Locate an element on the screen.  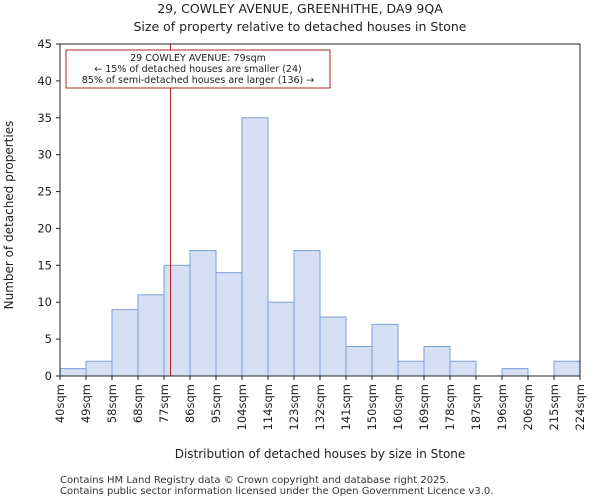
annotation-frame is located at coordinates (198, 69).